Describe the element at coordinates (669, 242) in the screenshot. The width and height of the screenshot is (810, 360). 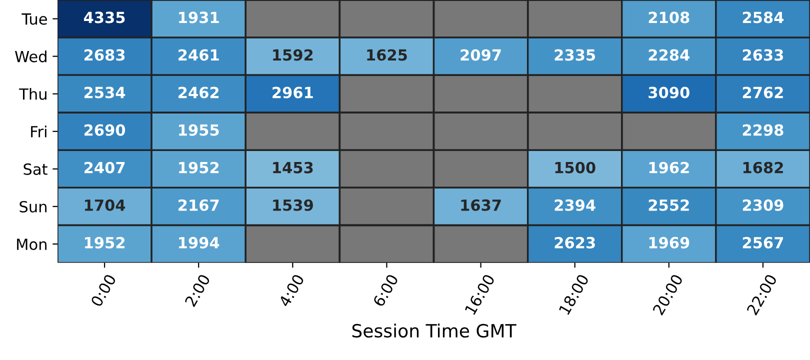
I see `data-label: 1969` at that location.